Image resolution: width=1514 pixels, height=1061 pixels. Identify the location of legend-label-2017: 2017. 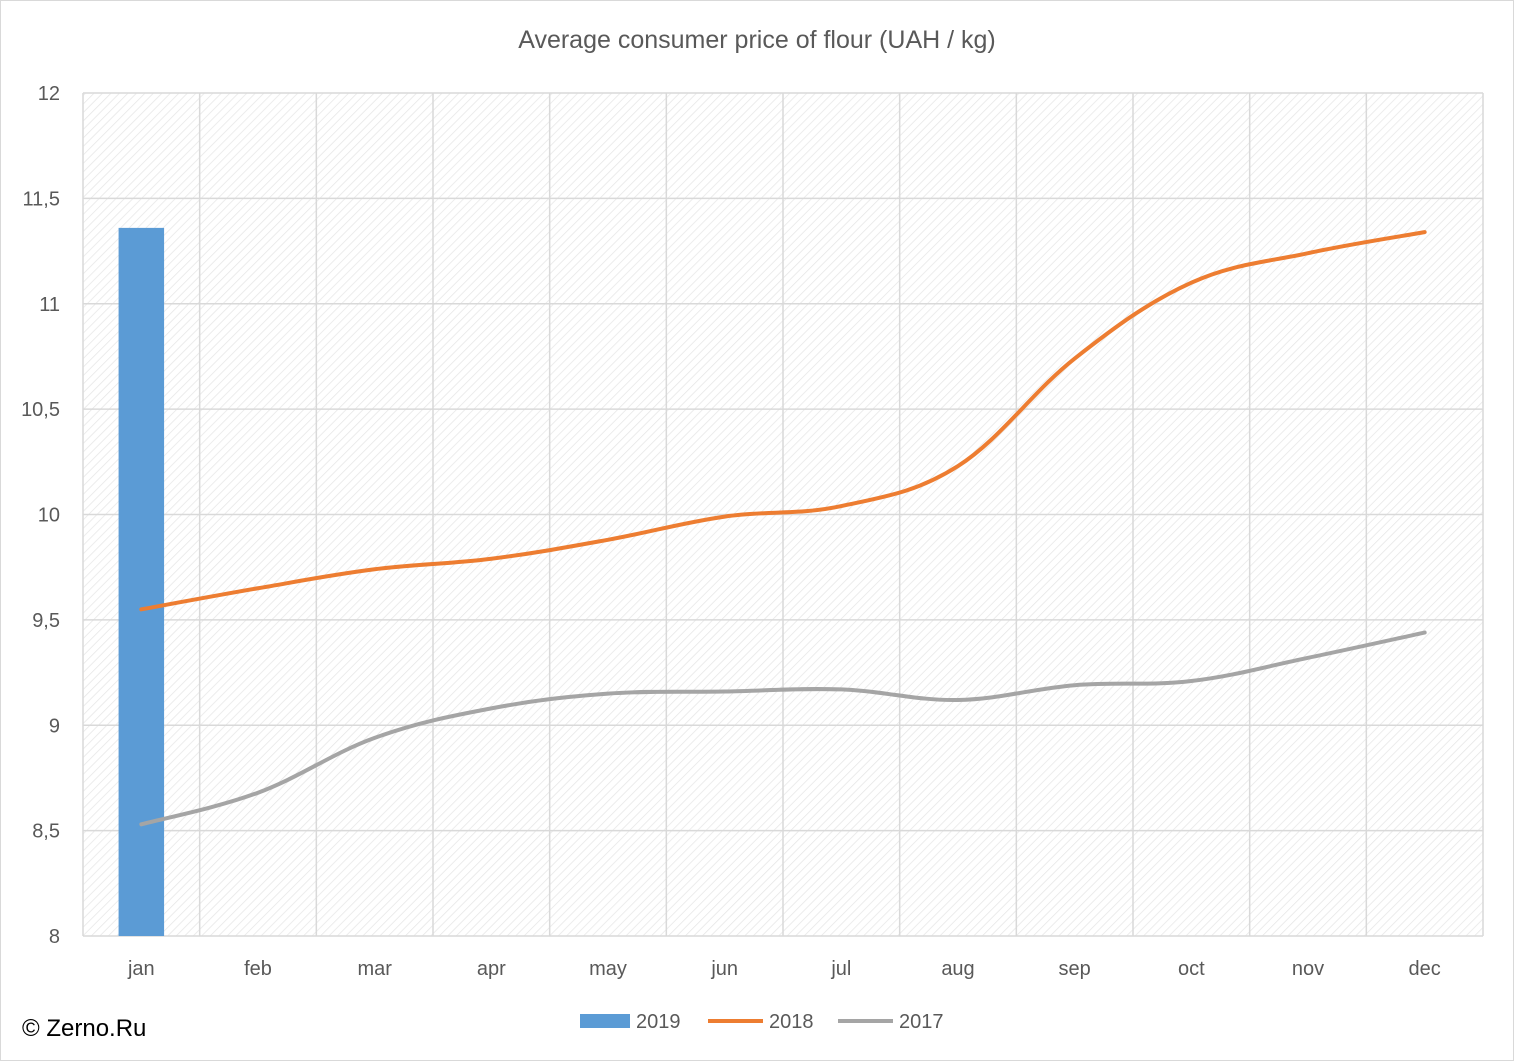
(921, 1022).